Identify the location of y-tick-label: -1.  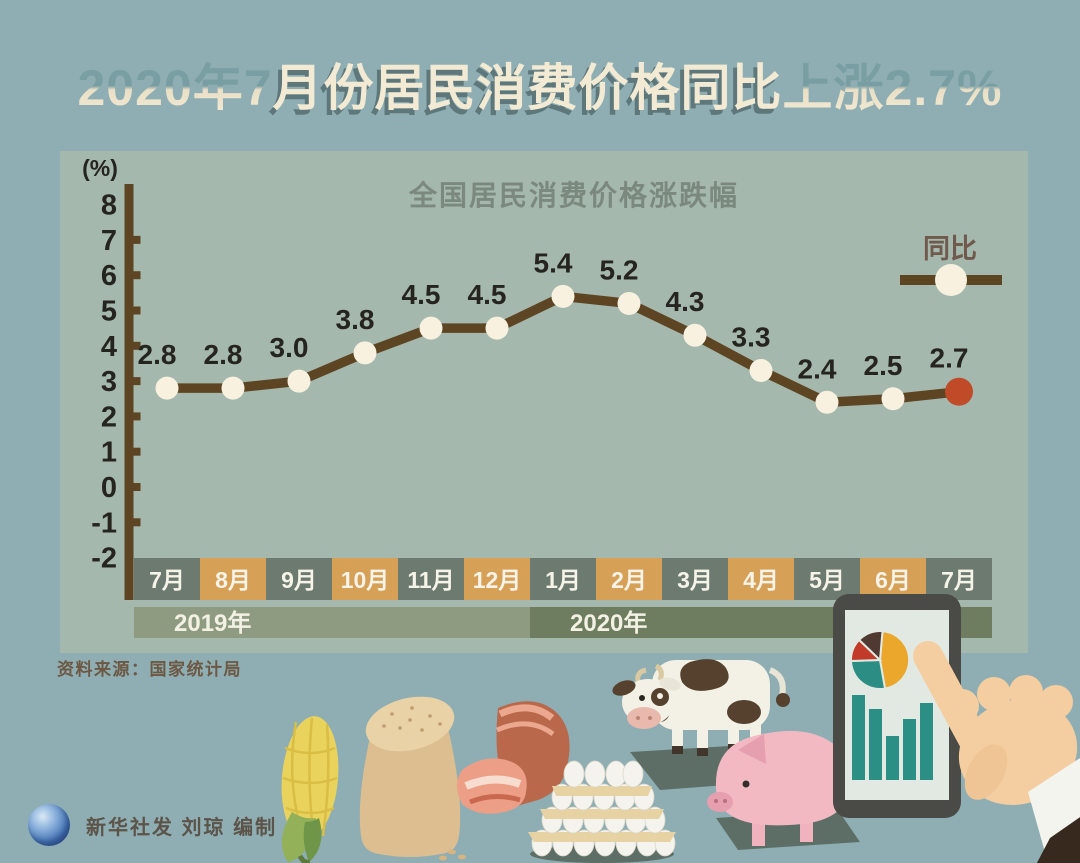
(104, 523).